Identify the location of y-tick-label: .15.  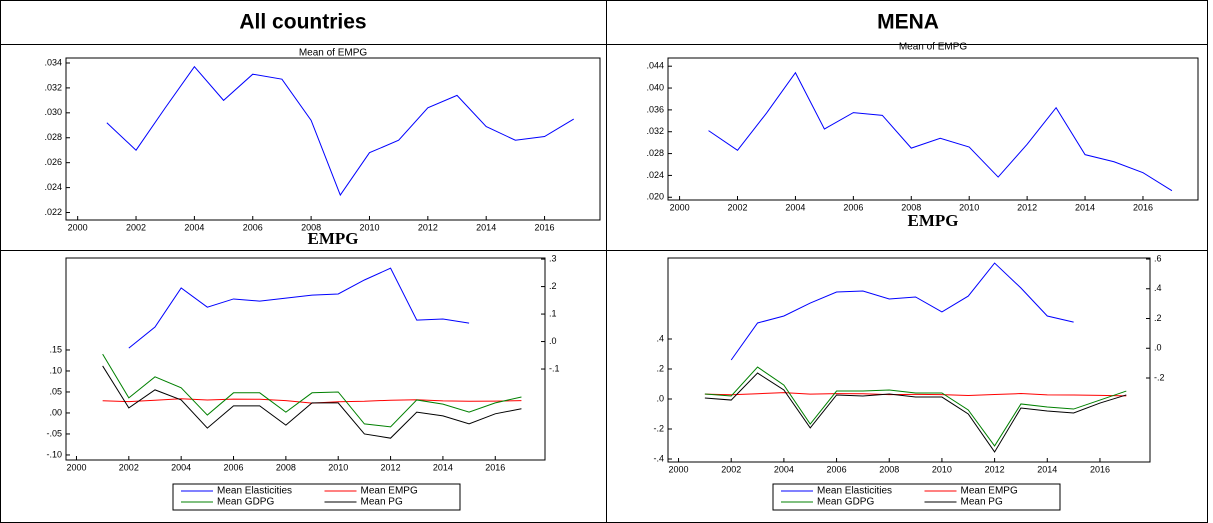
(55, 349).